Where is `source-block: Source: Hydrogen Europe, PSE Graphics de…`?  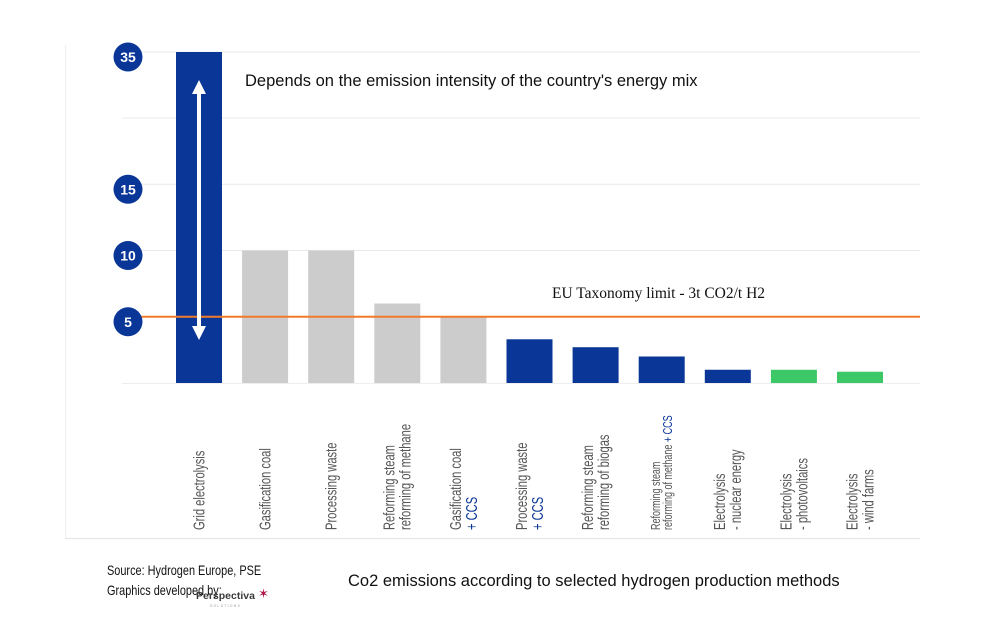
source-block: Source: Hydrogen Europe, PSE Graphics de… is located at coordinates (184, 580).